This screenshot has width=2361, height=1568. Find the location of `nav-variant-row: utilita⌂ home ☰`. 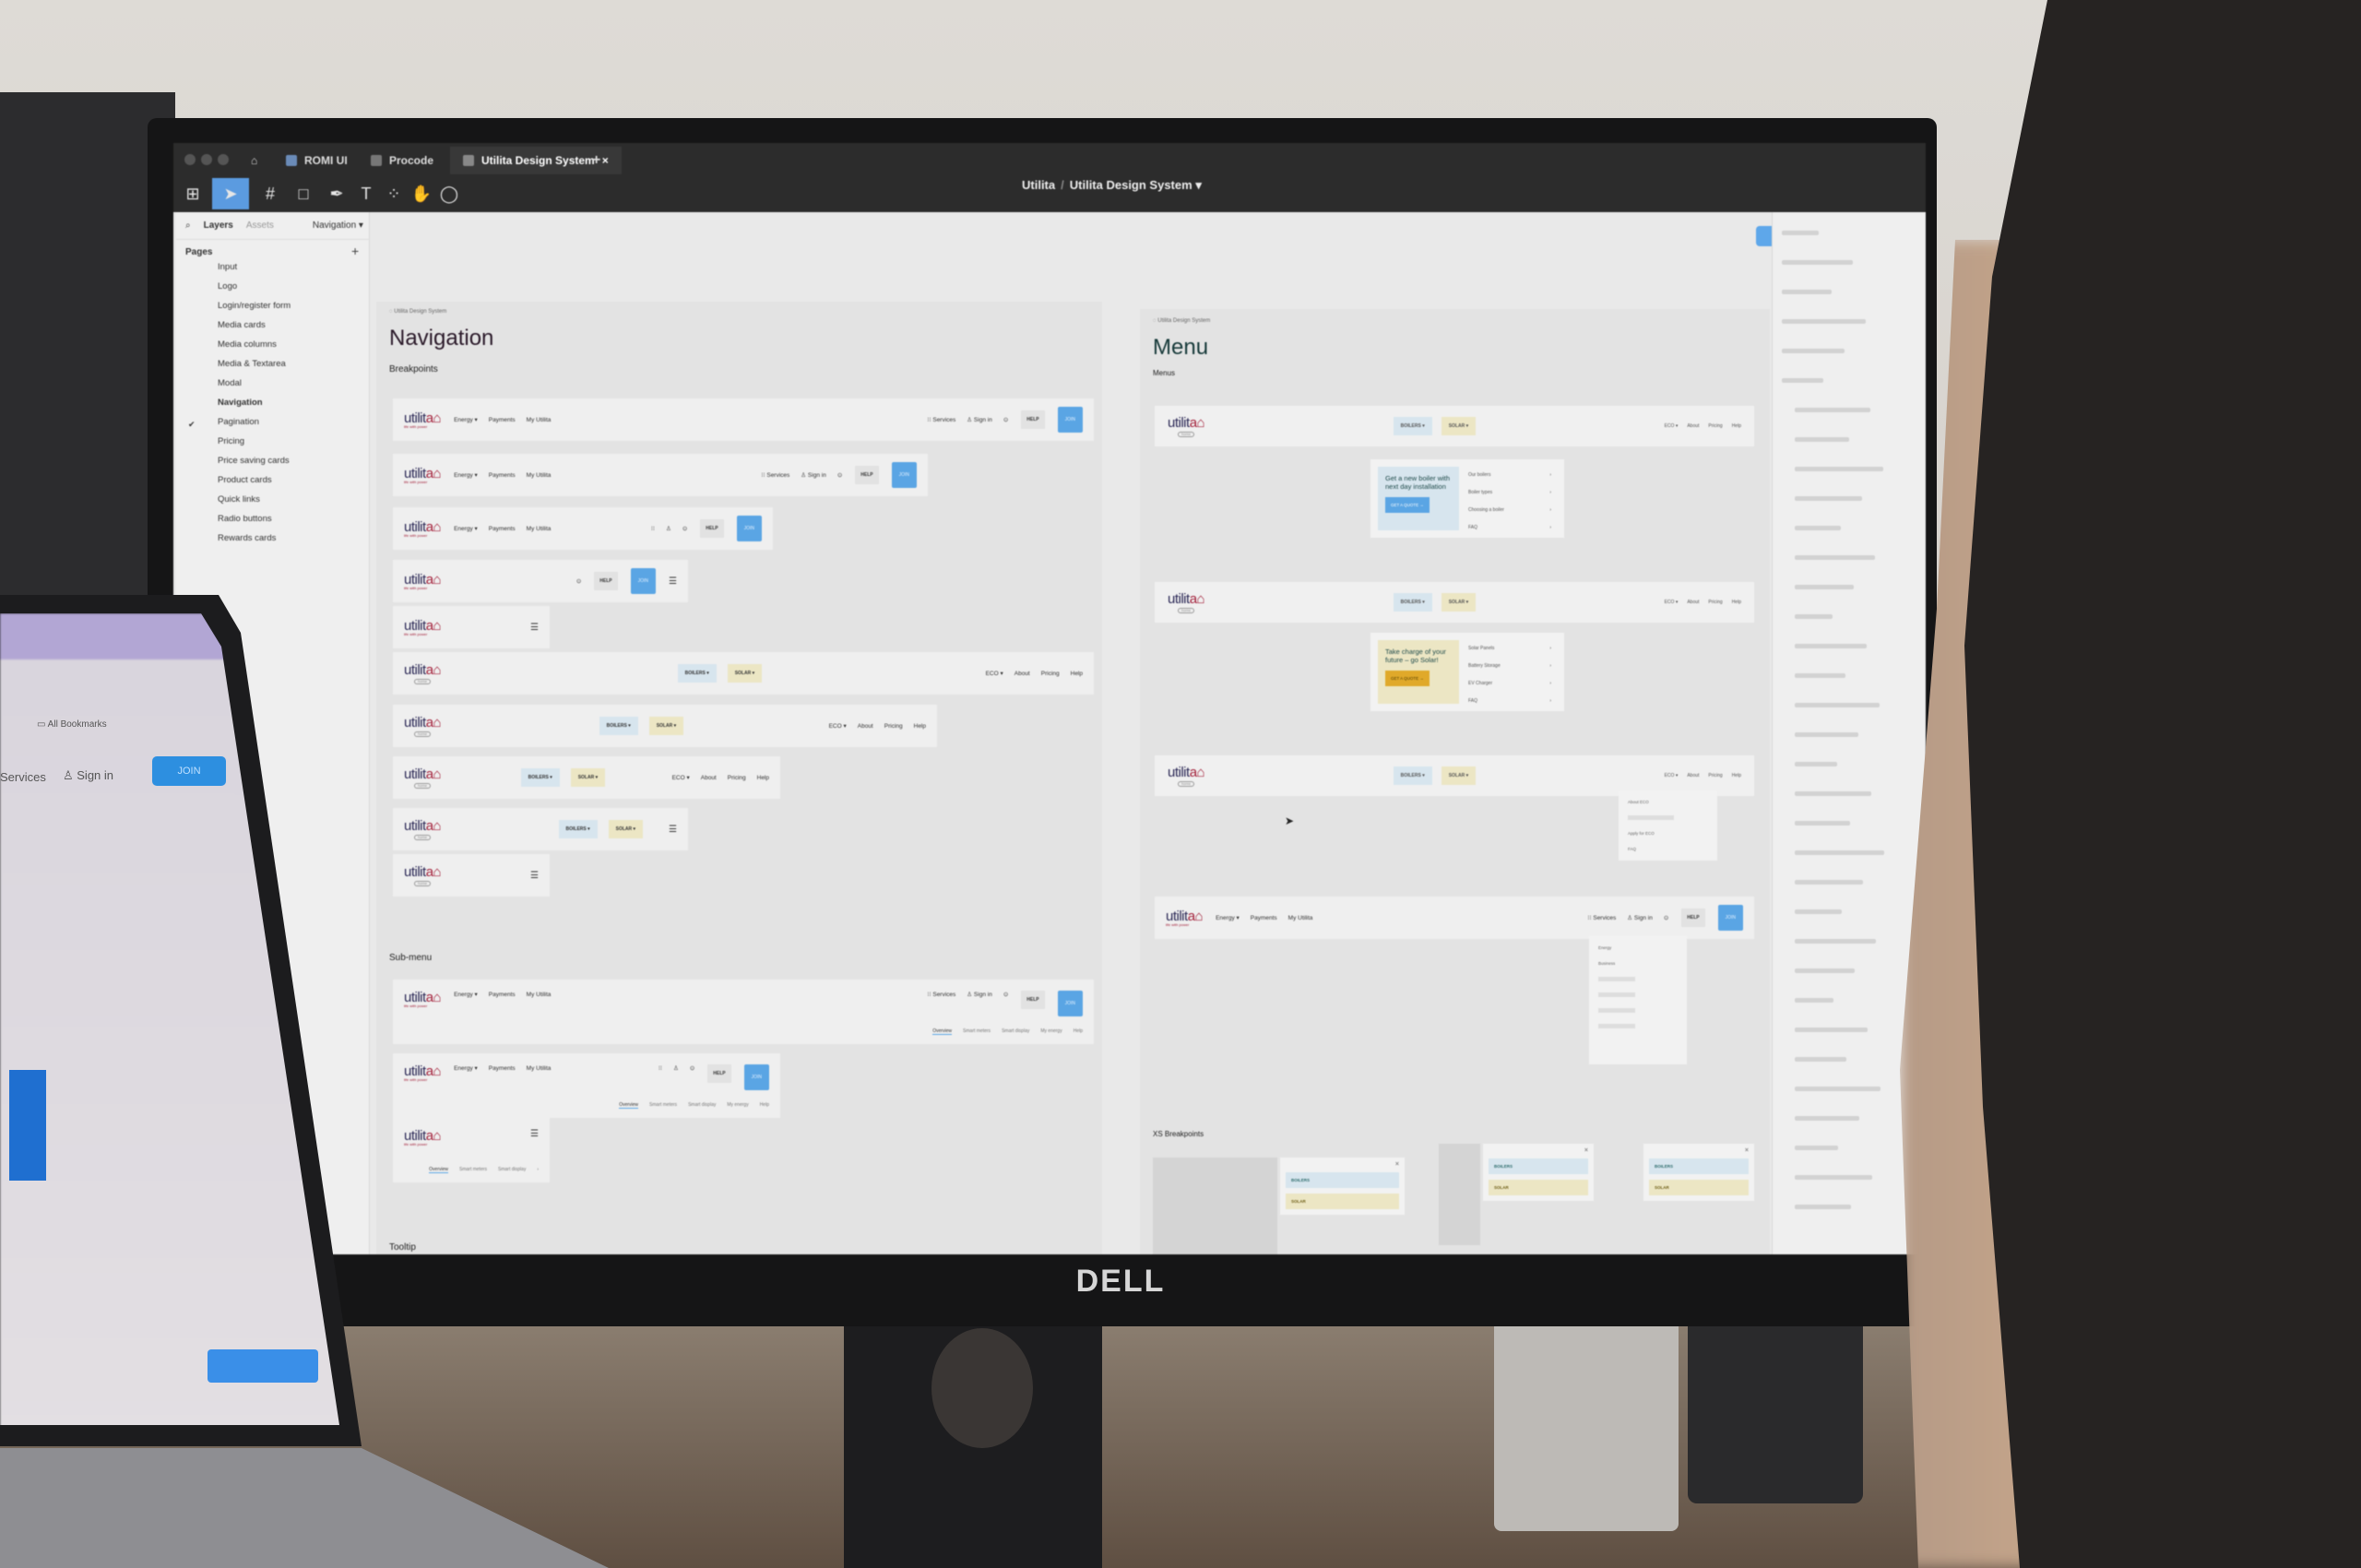

nav-variant-row: utilita⌂ home ☰ is located at coordinates (471, 875).